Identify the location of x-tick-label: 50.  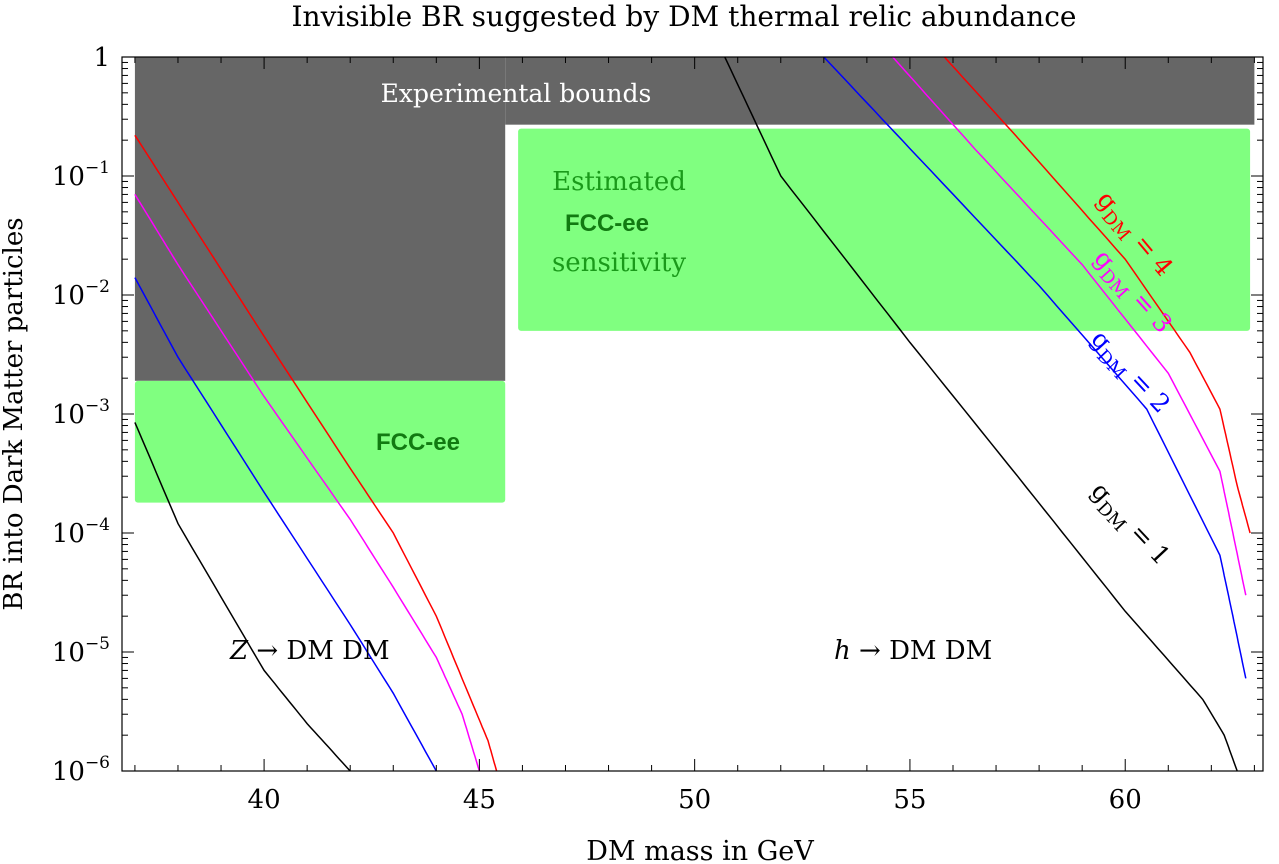
(694, 800).